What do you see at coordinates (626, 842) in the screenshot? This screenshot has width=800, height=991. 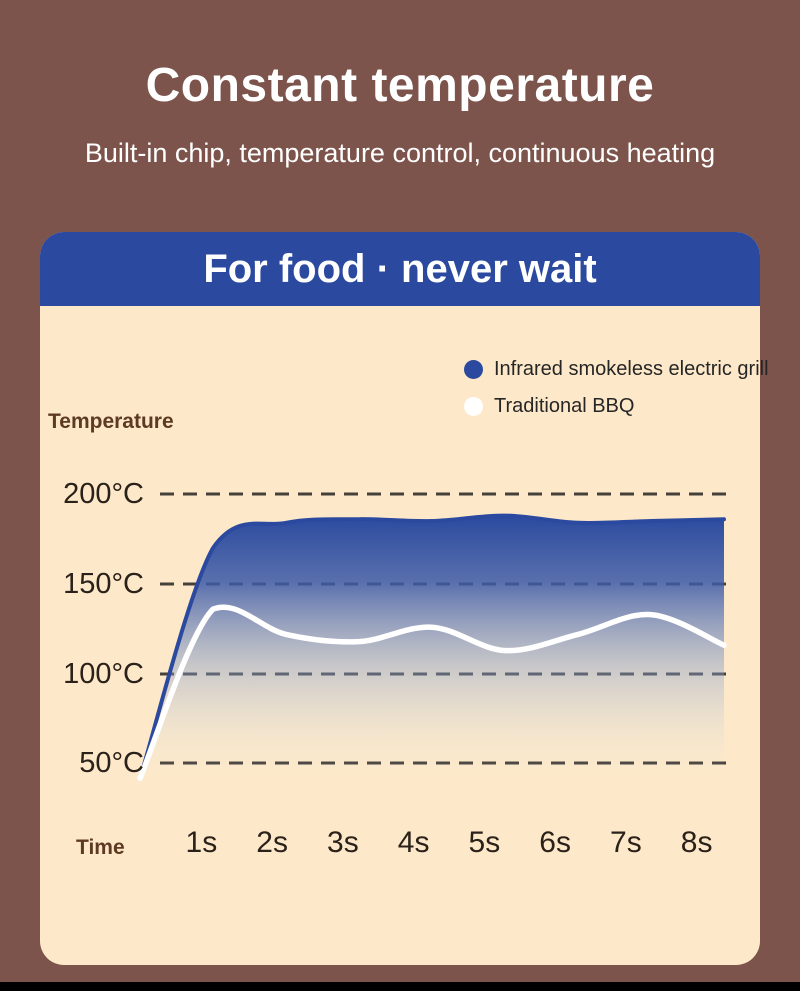 I see `x-tick-7s: 7s` at bounding box center [626, 842].